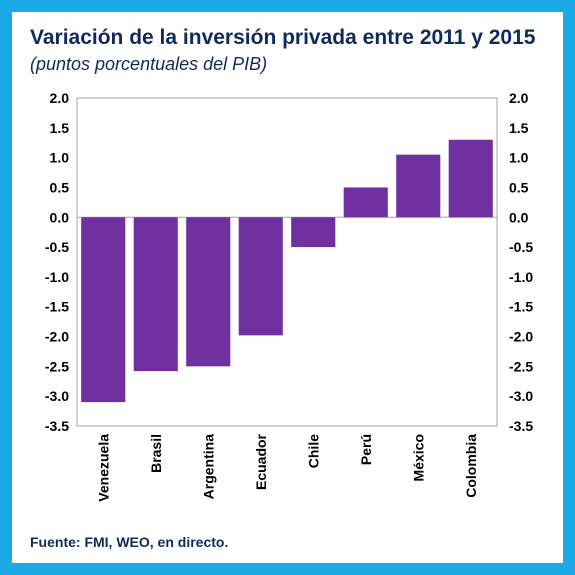 The image size is (575, 575). What do you see at coordinates (57, 396) in the screenshot?
I see `y-tick-left: -3.0` at bounding box center [57, 396].